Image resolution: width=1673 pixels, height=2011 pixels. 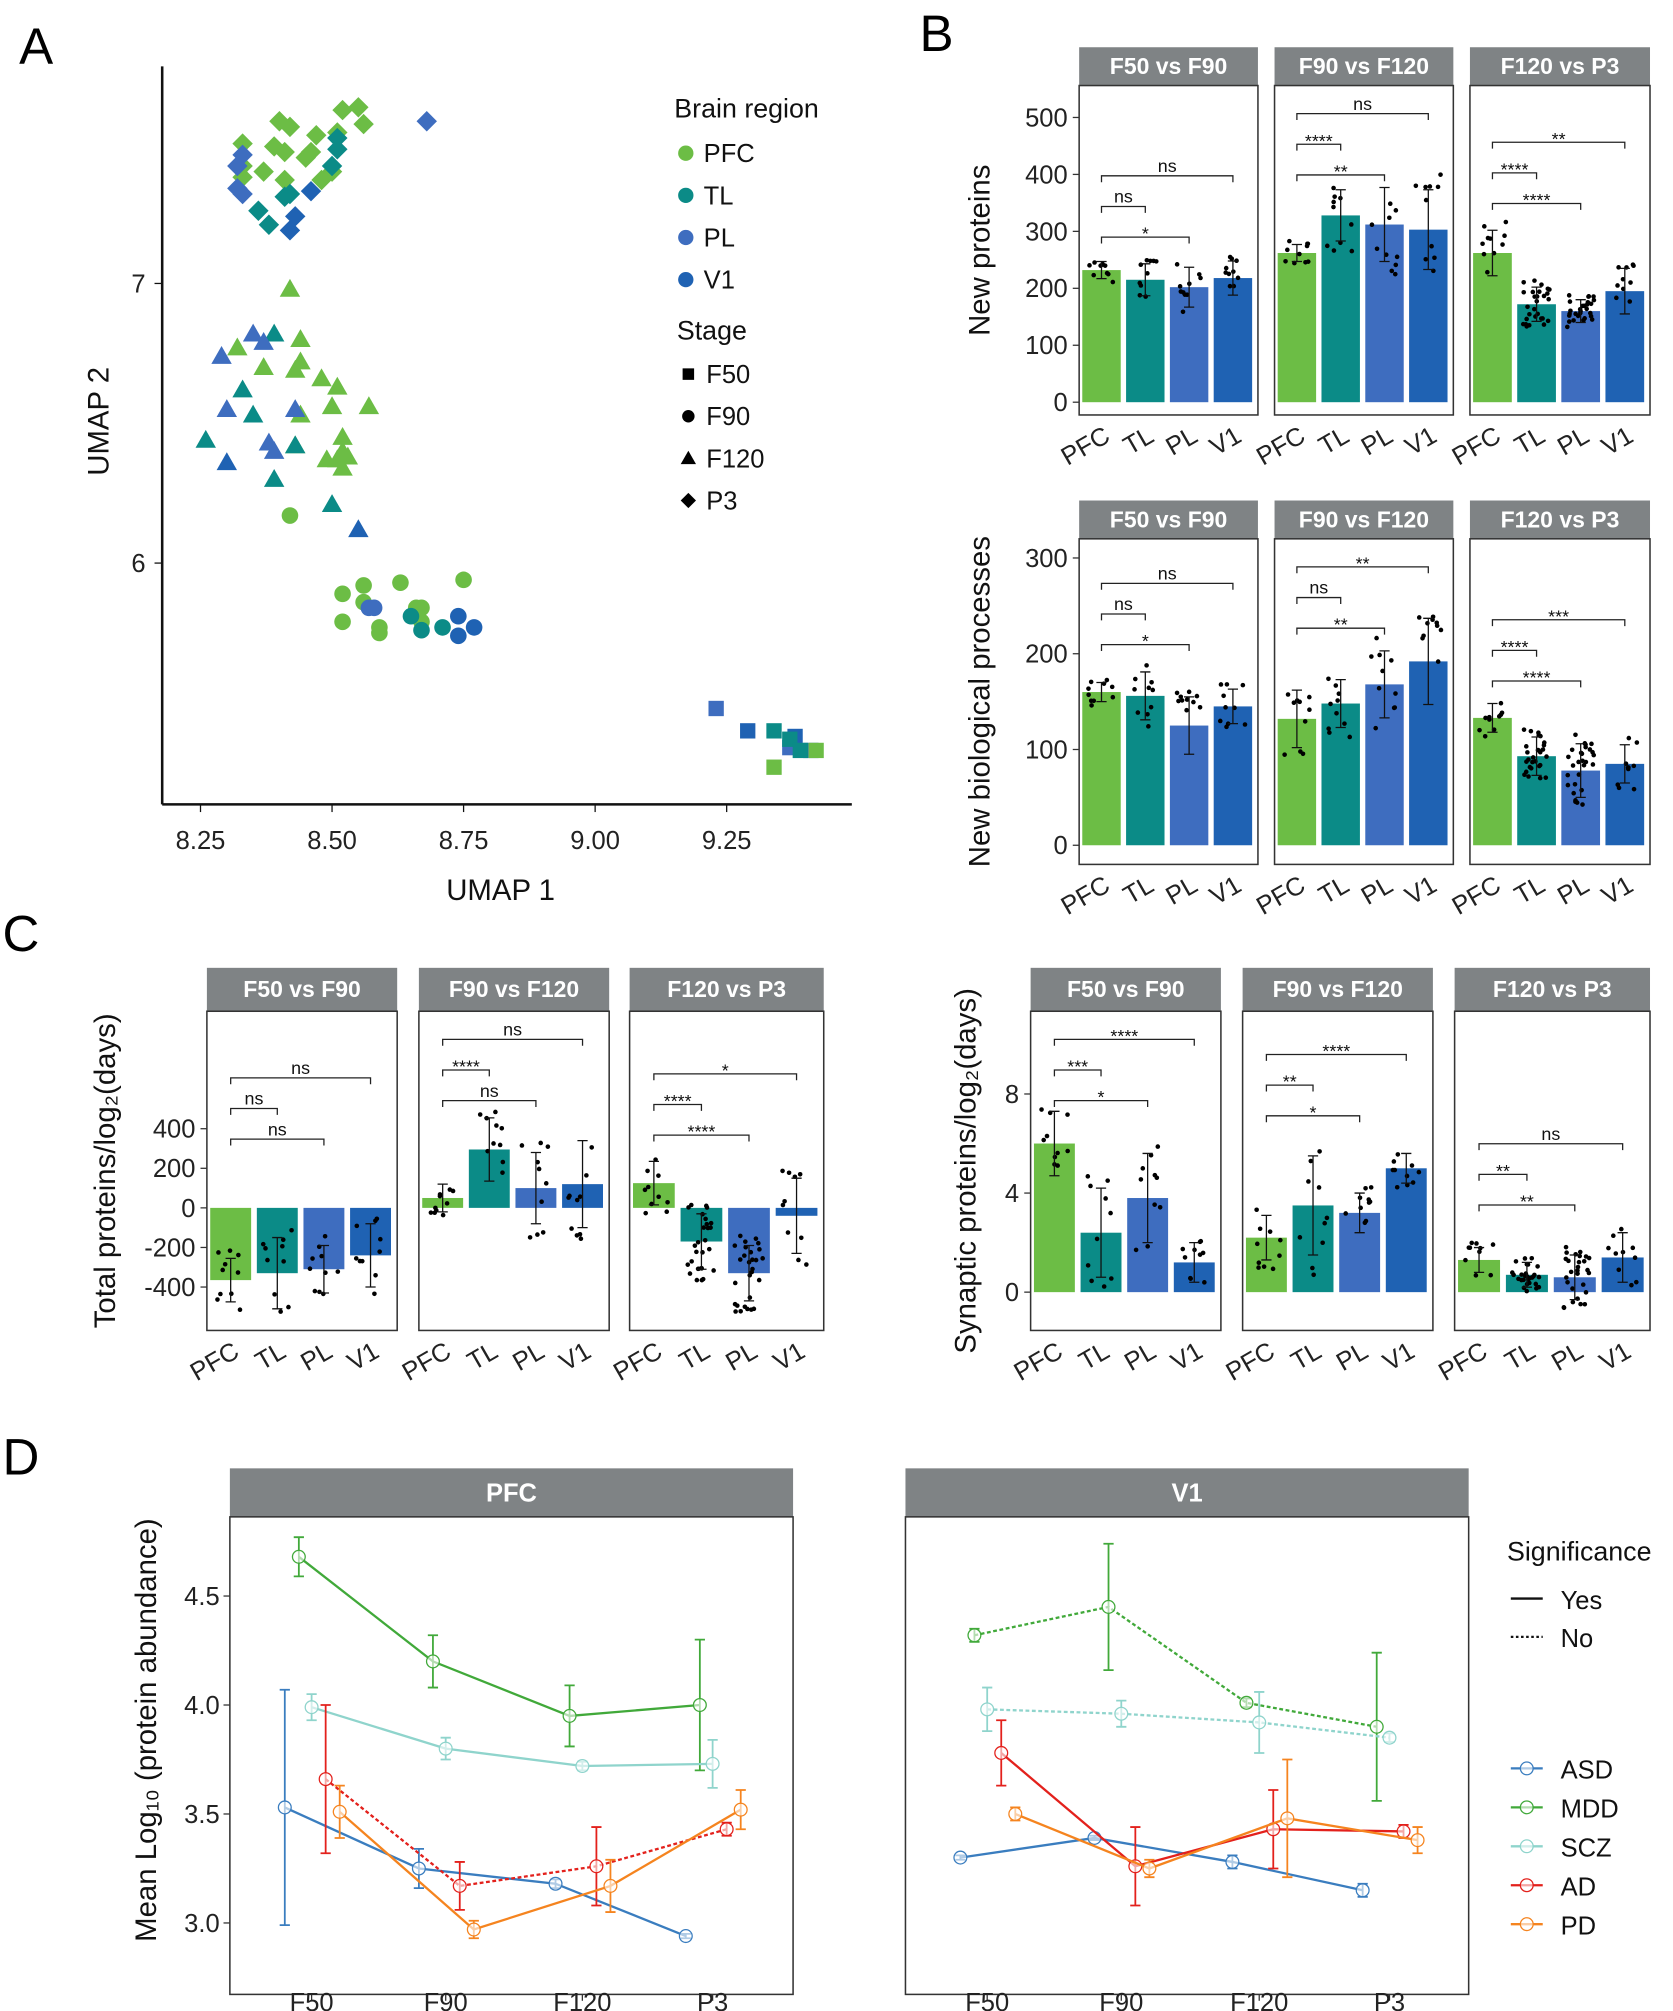 I want to click on x-tick-label: 8.50, so click(x=332, y=841).